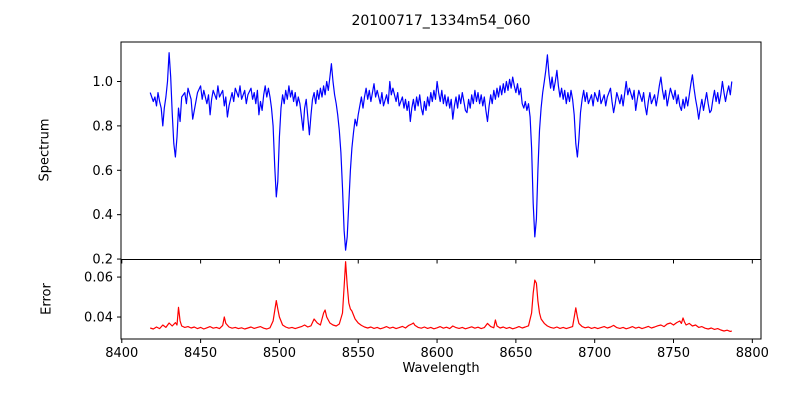 The width and height of the screenshot is (800, 400). I want to click on x-tick-label: 8450, so click(200, 353).